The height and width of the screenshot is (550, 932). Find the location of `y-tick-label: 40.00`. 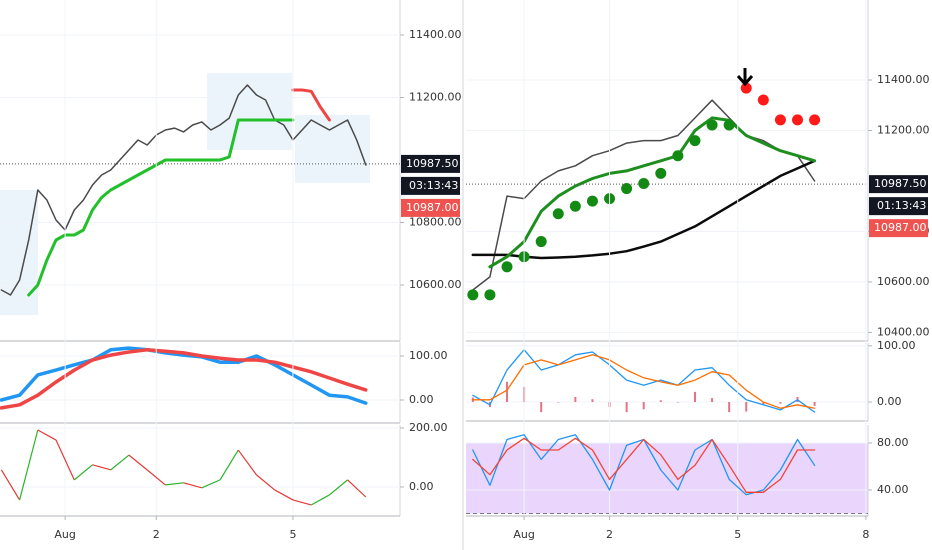

y-tick-label: 40.00 is located at coordinates (893, 489).